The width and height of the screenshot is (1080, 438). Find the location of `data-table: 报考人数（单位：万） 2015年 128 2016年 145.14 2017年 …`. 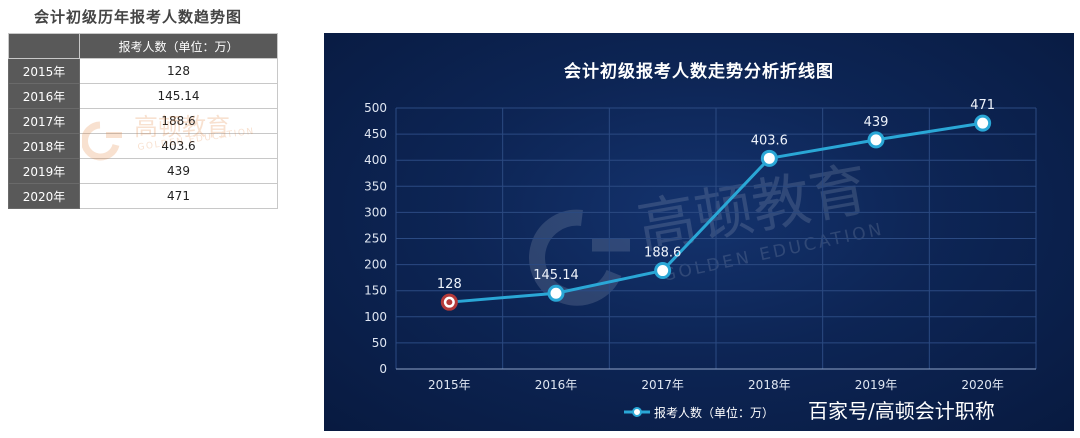

data-table: 报考人数（单位：万） 2015年 128 2016年 145.14 2017年 … is located at coordinates (143, 121).